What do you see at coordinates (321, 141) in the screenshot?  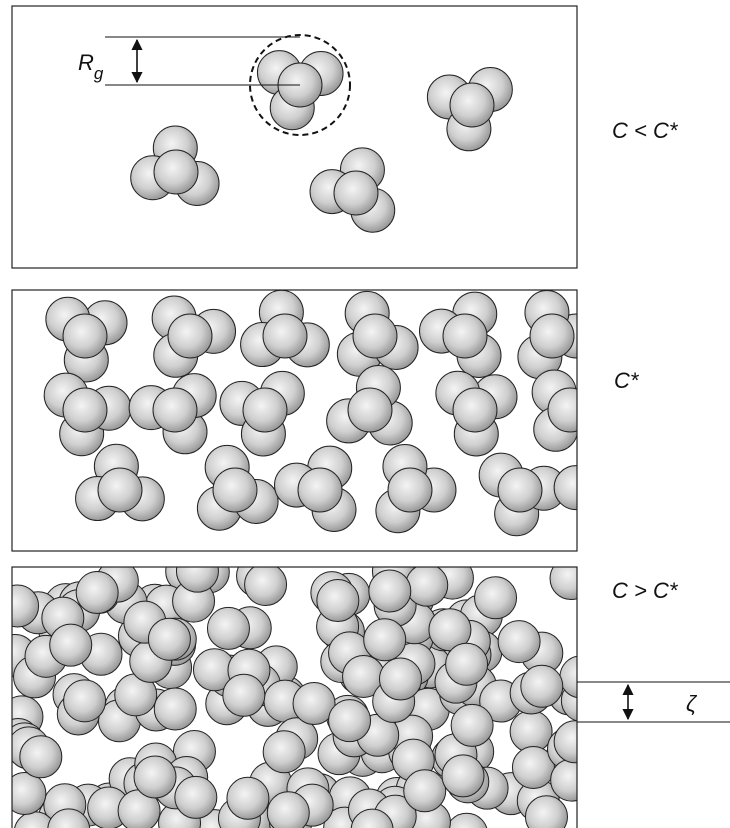 I see `panel-dilute` at bounding box center [321, 141].